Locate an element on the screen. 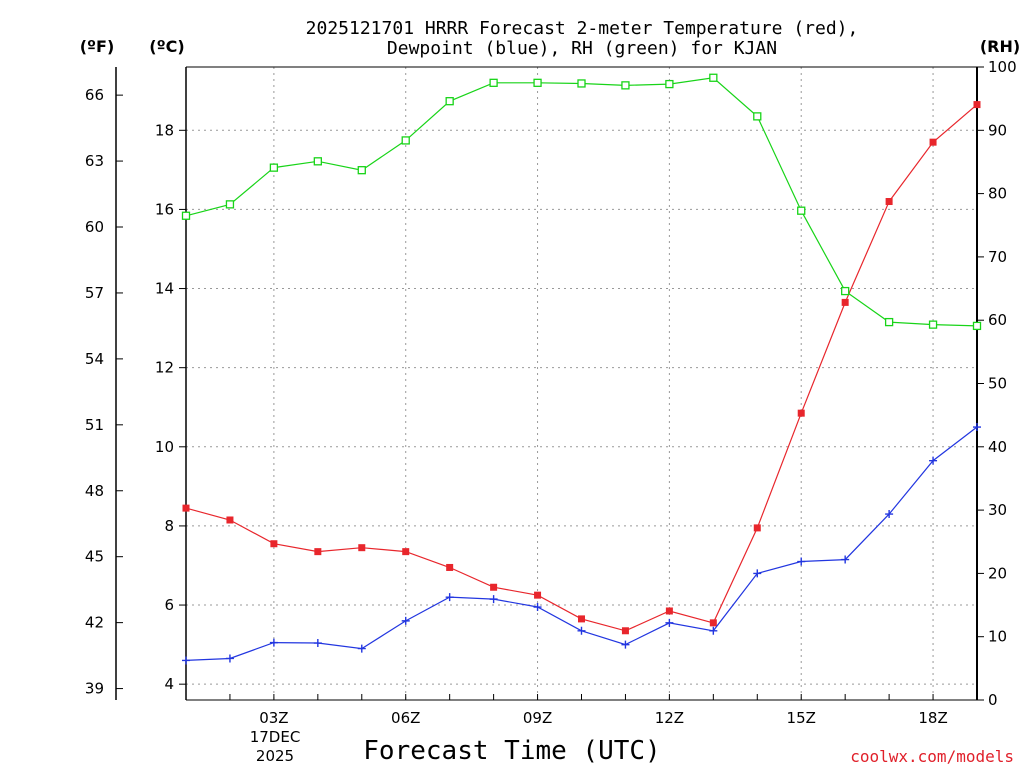 Image resolution: width=1024 pixels, height=768 pixels. celsius-tick-label: 18 is located at coordinates (164, 130).